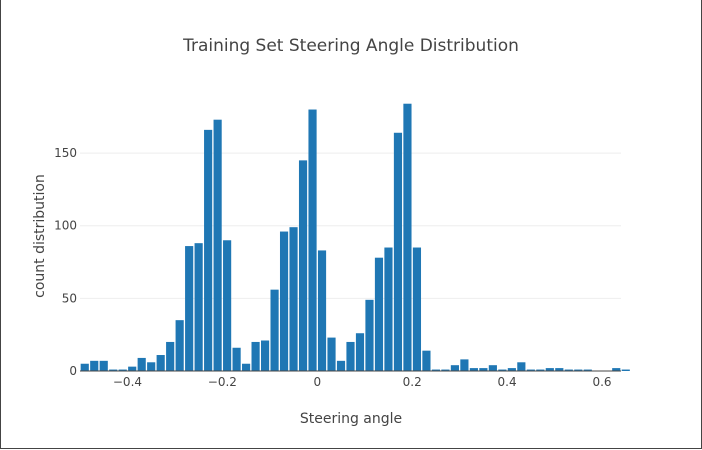  I want to click on y-tick-label: 50, so click(69, 298).